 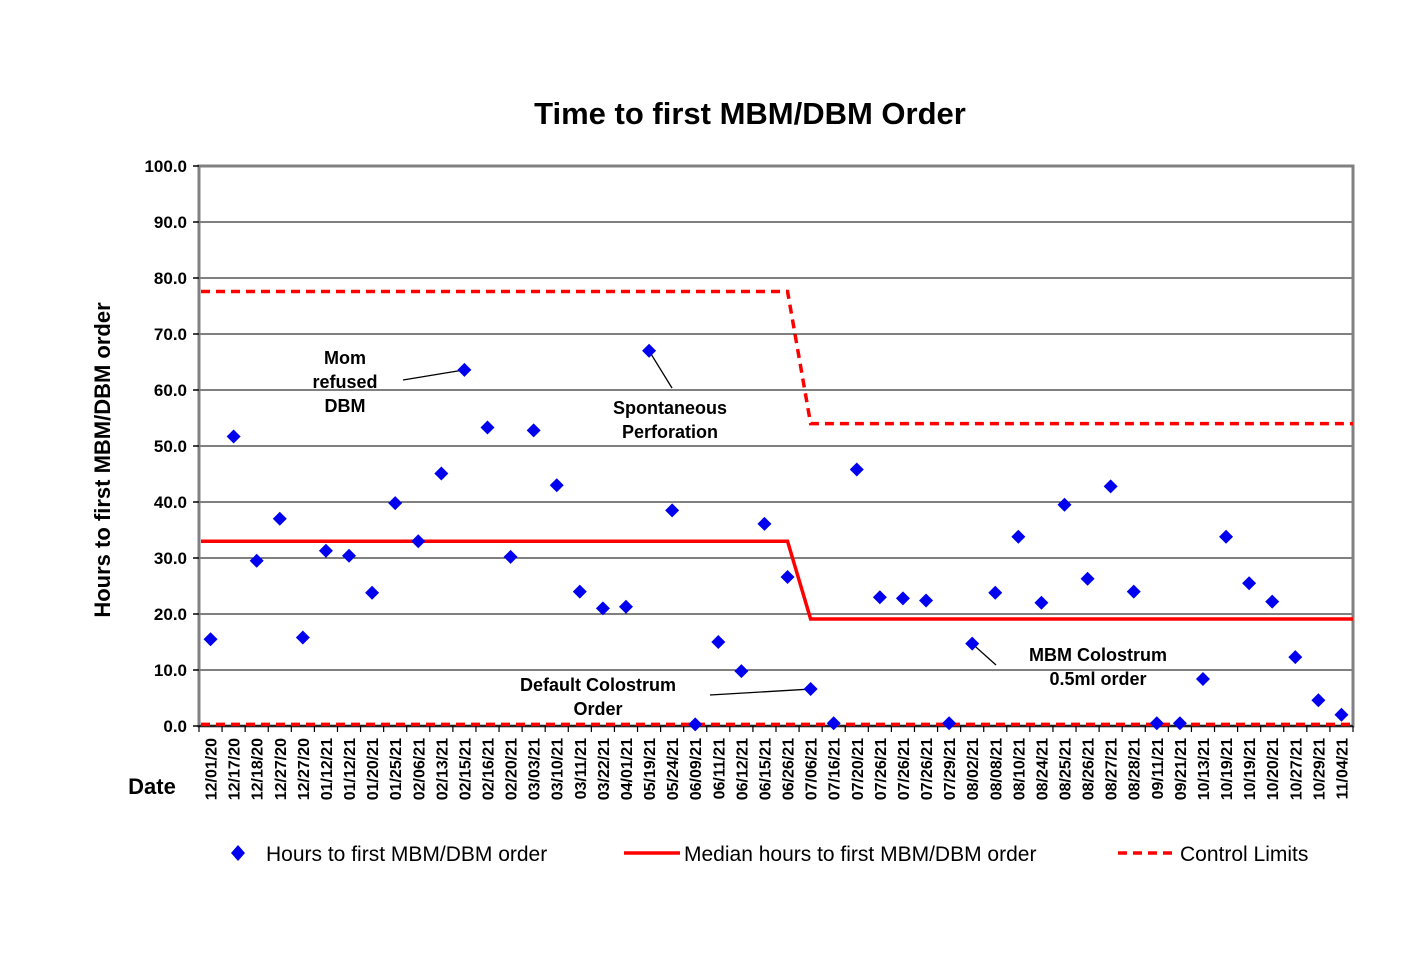 What do you see at coordinates (170, 334) in the screenshot?
I see `y-tick-label: 70.0` at bounding box center [170, 334].